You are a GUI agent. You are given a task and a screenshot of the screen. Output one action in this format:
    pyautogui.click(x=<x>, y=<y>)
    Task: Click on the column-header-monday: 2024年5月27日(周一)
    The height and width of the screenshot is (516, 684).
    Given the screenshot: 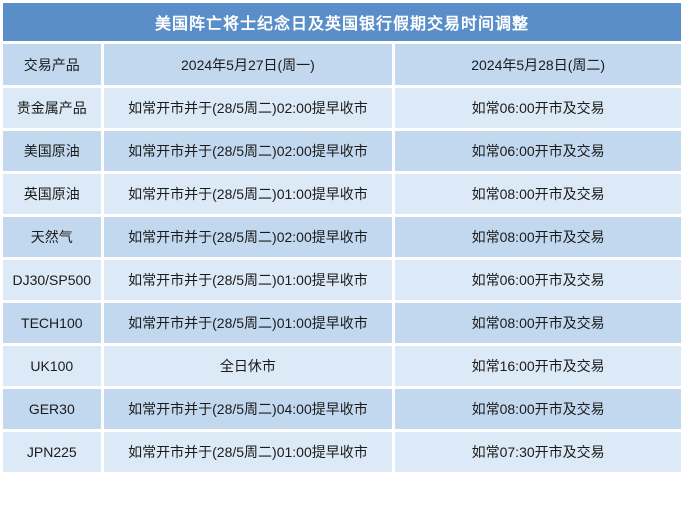 What is the action you would take?
    pyautogui.click(x=248, y=64)
    